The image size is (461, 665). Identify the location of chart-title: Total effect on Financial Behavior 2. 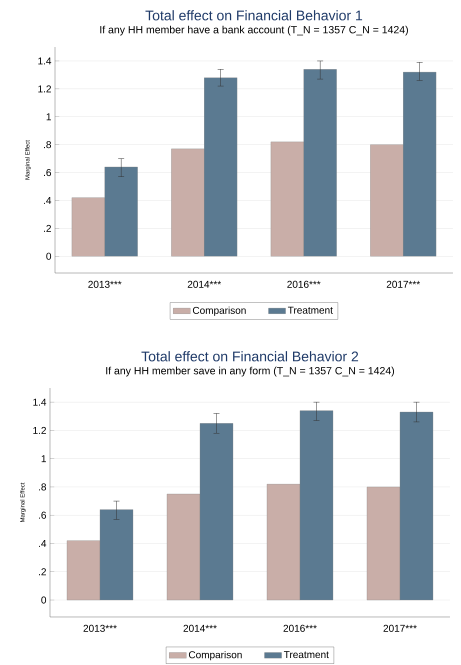
(249, 356).